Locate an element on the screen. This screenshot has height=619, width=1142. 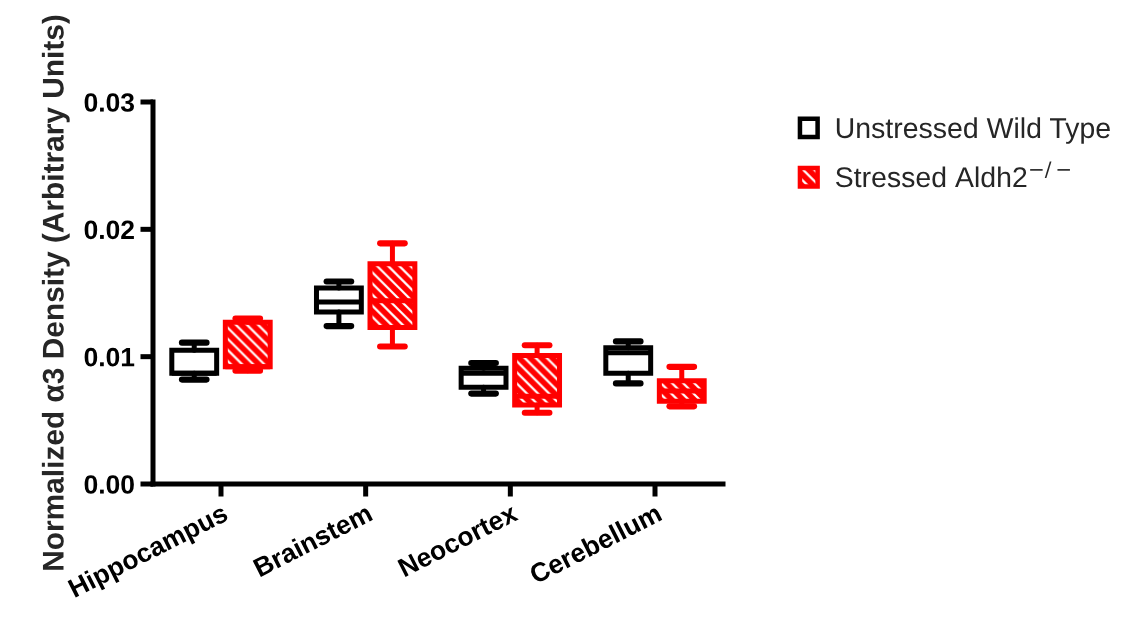
y-tick-label: 0.02 is located at coordinates (109, 230).